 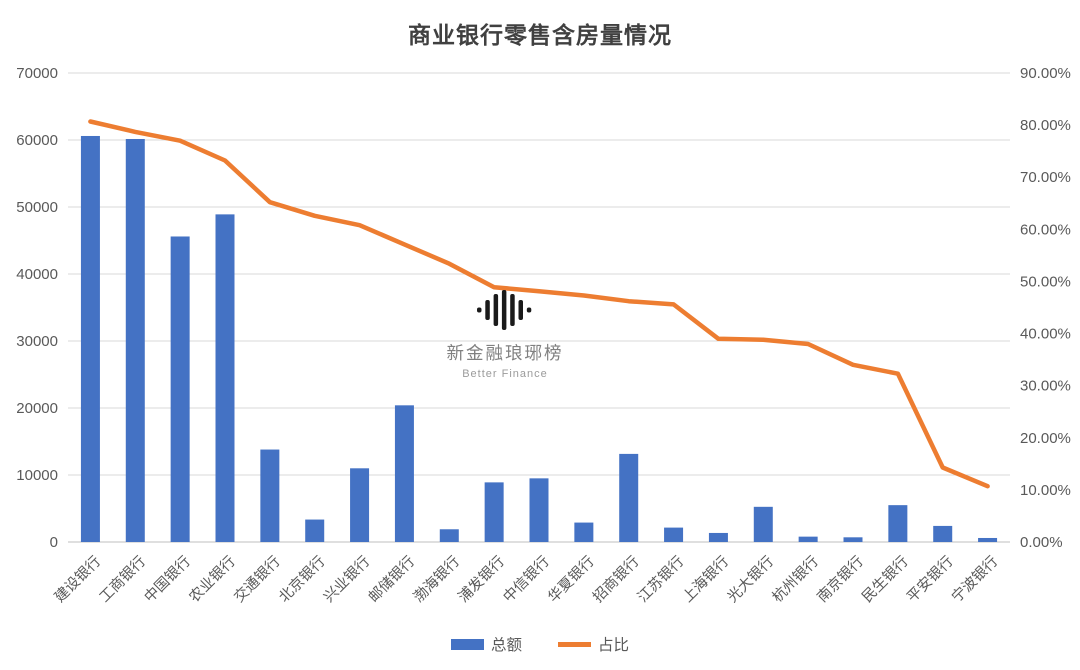 I want to click on chart-title: 商业银行零售含房量情况, so click(x=540, y=35).